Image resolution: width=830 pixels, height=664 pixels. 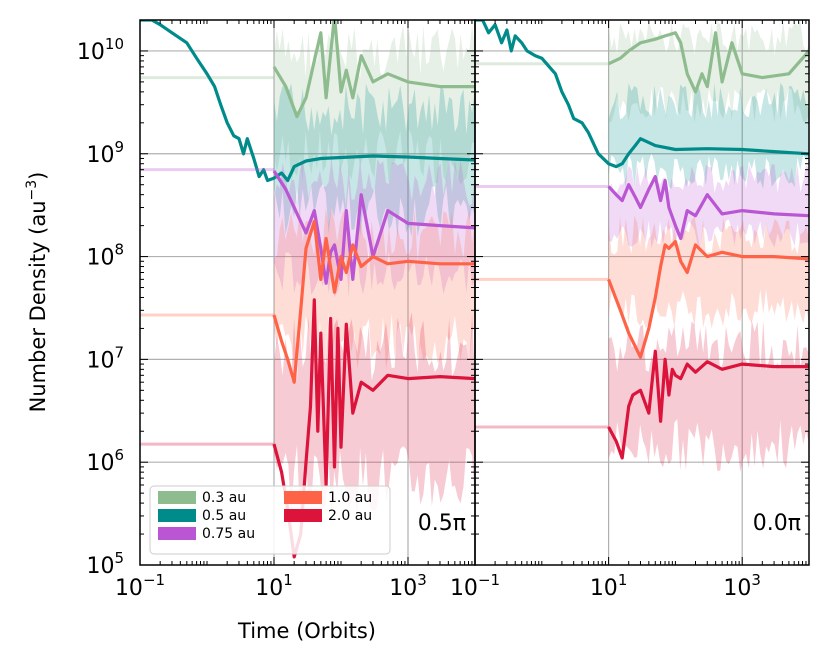 What do you see at coordinates (708, 272) in the screenshot?
I see `band-1-0-au` at bounding box center [708, 272].